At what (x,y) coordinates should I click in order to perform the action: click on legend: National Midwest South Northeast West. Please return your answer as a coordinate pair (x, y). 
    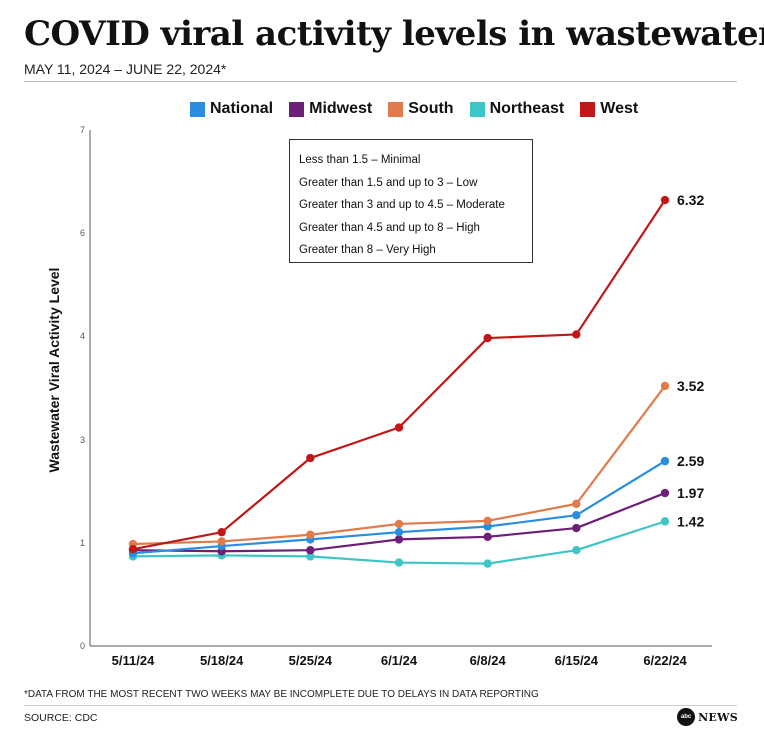
    Looking at the image, I should click on (414, 109).